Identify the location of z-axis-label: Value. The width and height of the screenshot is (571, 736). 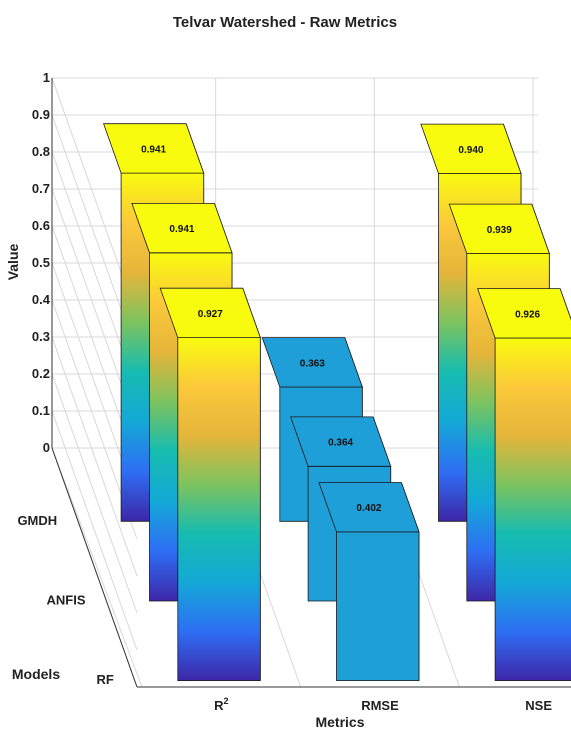
(13, 262).